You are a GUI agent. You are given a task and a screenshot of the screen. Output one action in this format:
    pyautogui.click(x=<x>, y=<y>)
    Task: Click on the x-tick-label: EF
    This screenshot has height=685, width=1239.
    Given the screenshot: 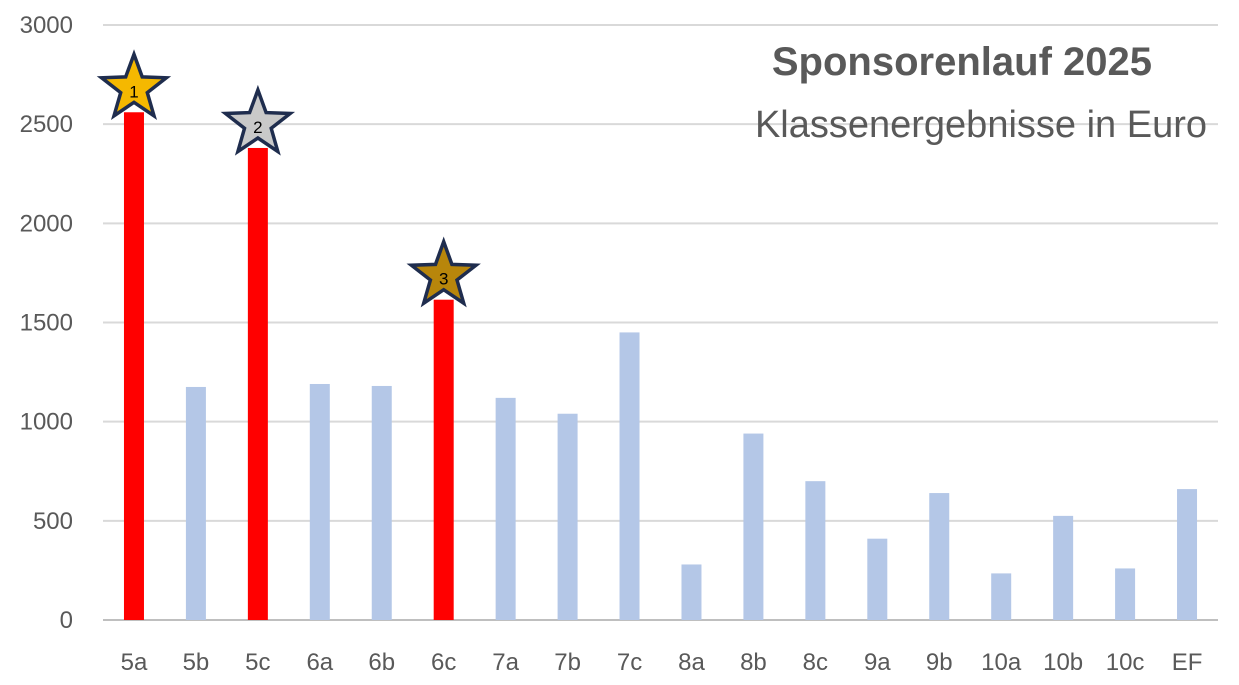 What is the action you would take?
    pyautogui.click(x=1187, y=662)
    